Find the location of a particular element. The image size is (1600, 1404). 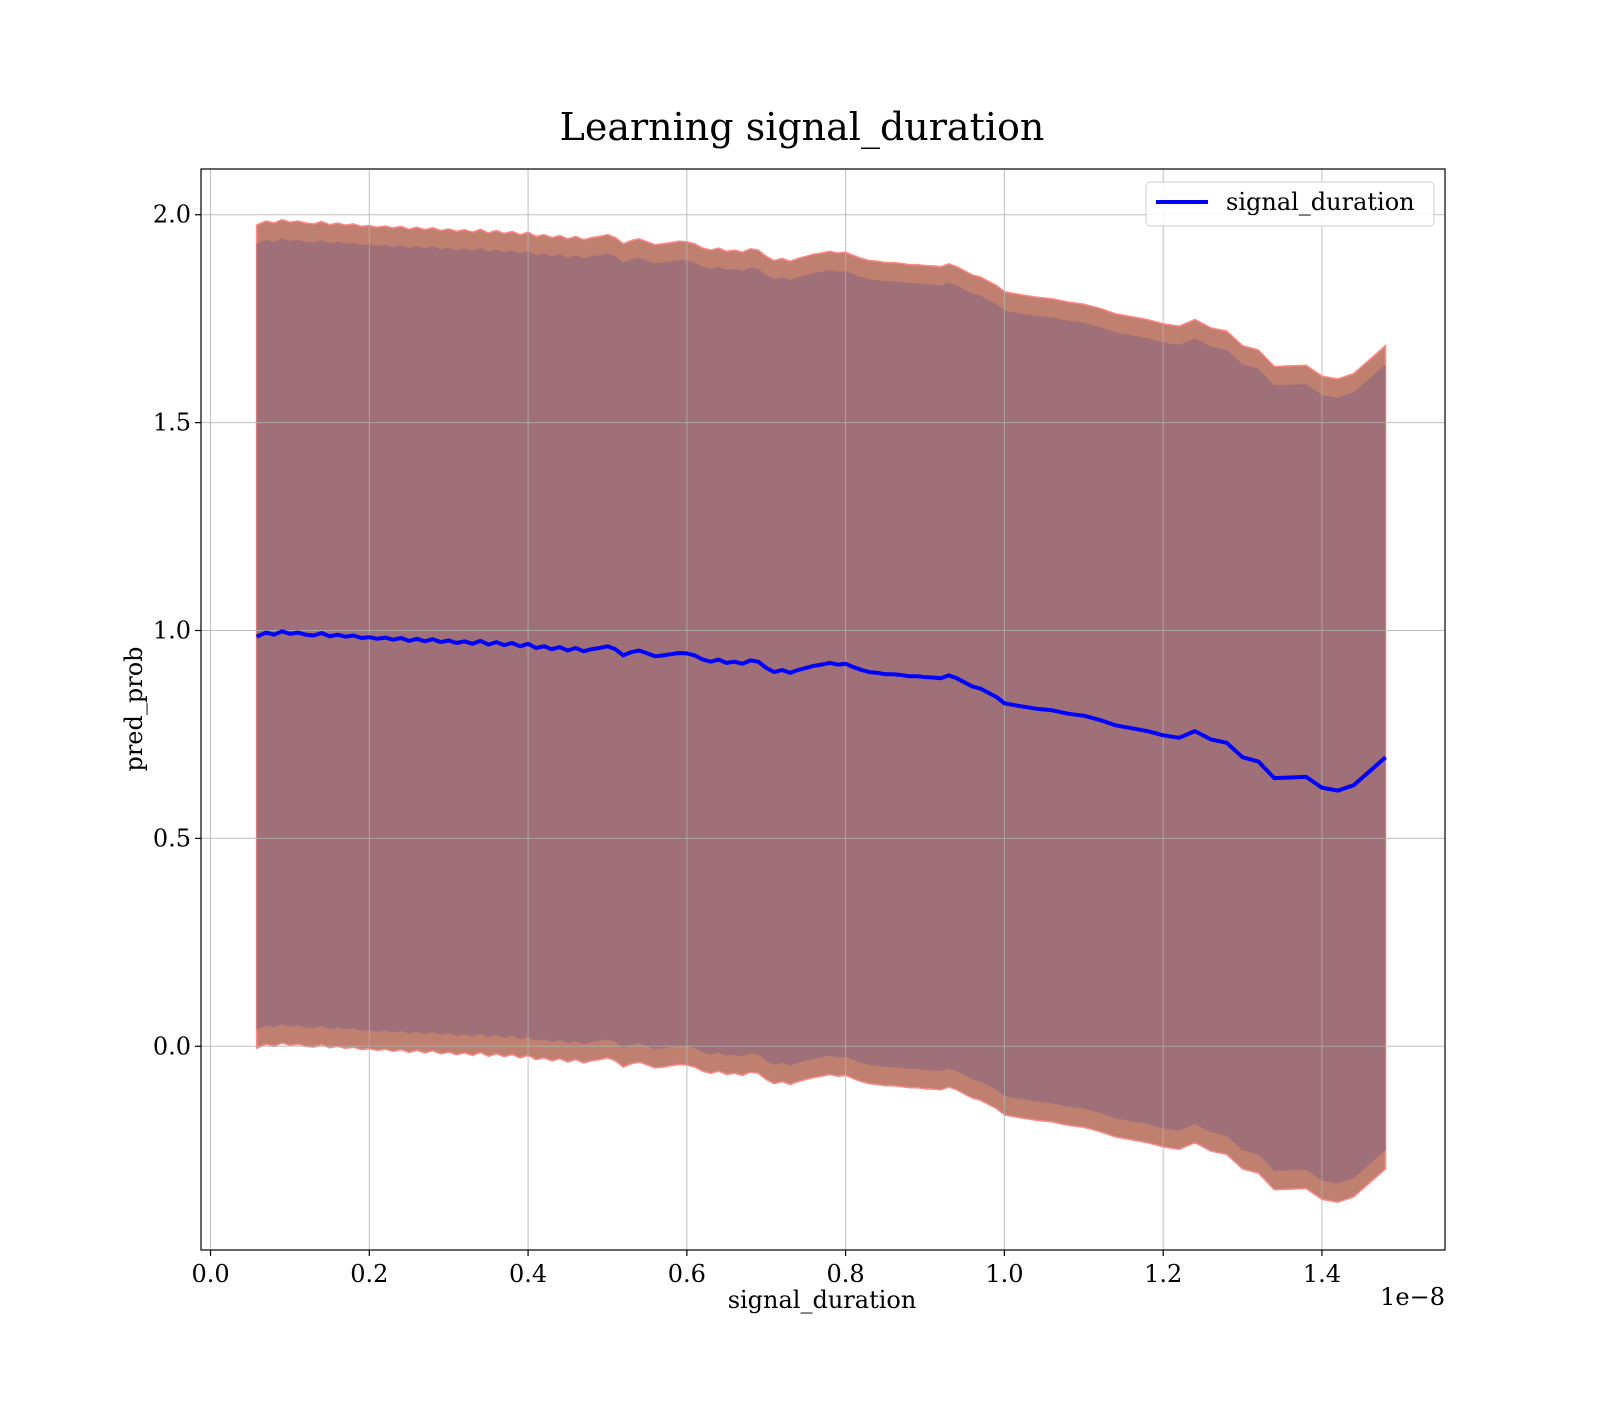

y-tick-label: 1.0 is located at coordinates (172, 631).